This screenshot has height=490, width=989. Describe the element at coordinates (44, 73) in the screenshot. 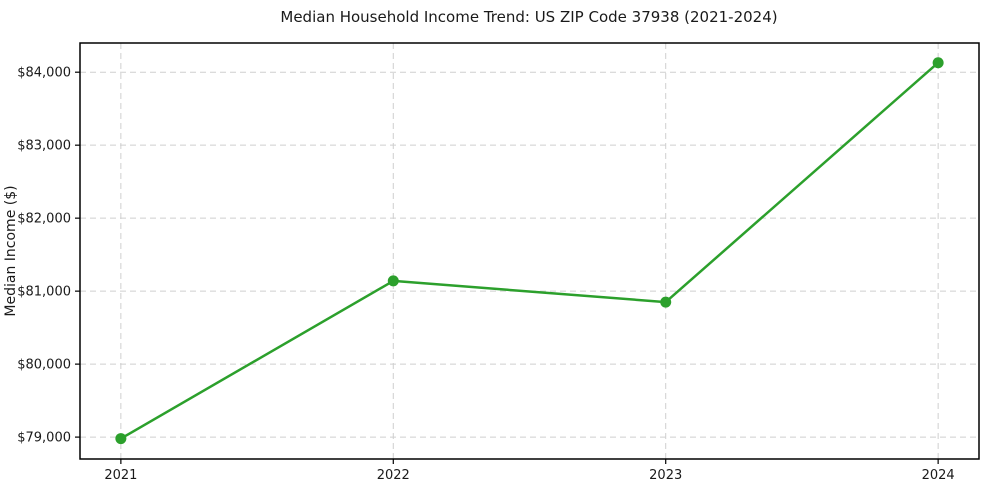

I see `y-tick-label: $84,000` at that location.